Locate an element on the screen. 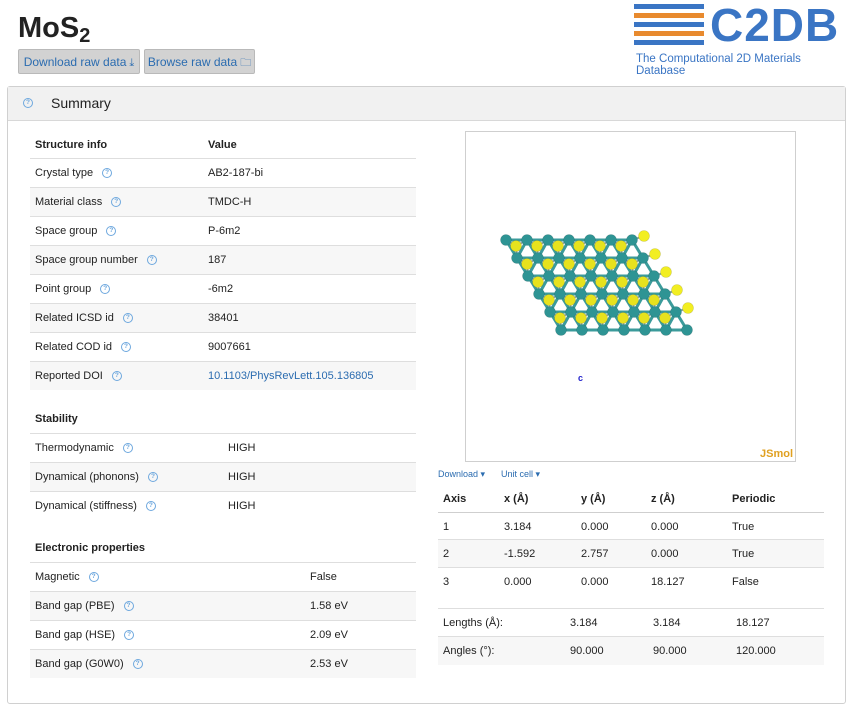  table-row: Thermodynamic? HIGH is located at coordinates (223, 447).